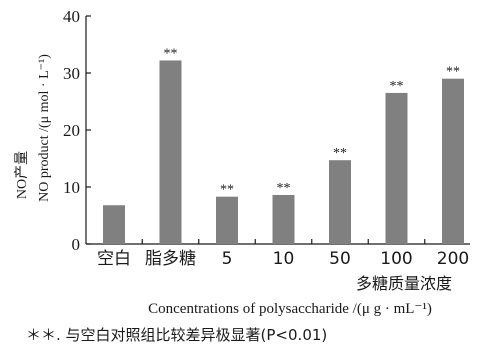 The width and height of the screenshot is (488, 349). What do you see at coordinates (284, 259) in the screenshot?
I see `x-category-label: 10` at bounding box center [284, 259].